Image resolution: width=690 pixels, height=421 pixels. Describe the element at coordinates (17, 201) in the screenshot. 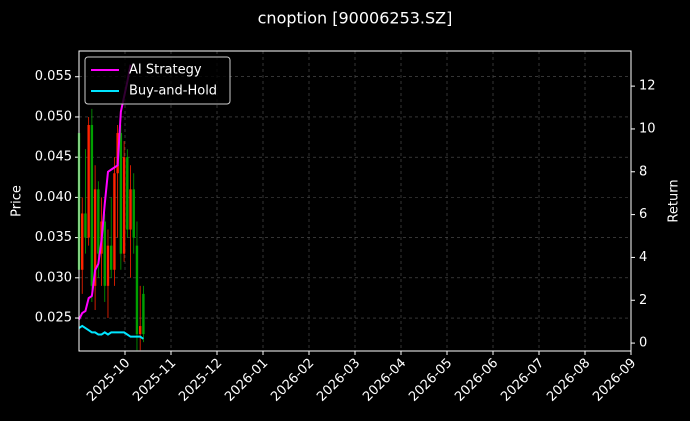

I see `y-axis-label: Price` at that location.